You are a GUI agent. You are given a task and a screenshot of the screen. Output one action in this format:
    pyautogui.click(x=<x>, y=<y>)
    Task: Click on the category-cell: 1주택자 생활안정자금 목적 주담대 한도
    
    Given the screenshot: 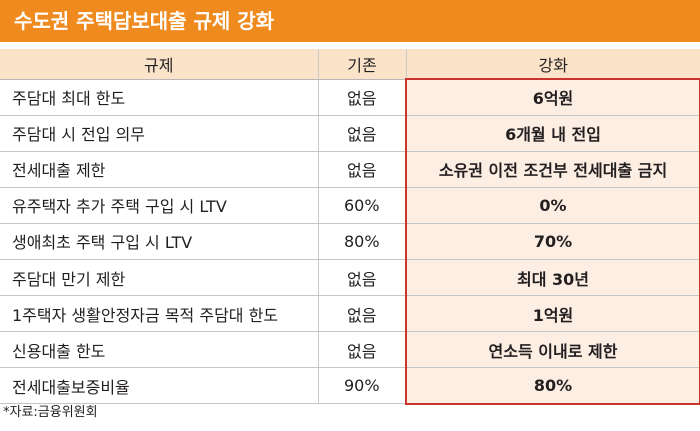 What is the action you would take?
    pyautogui.click(x=159, y=314)
    